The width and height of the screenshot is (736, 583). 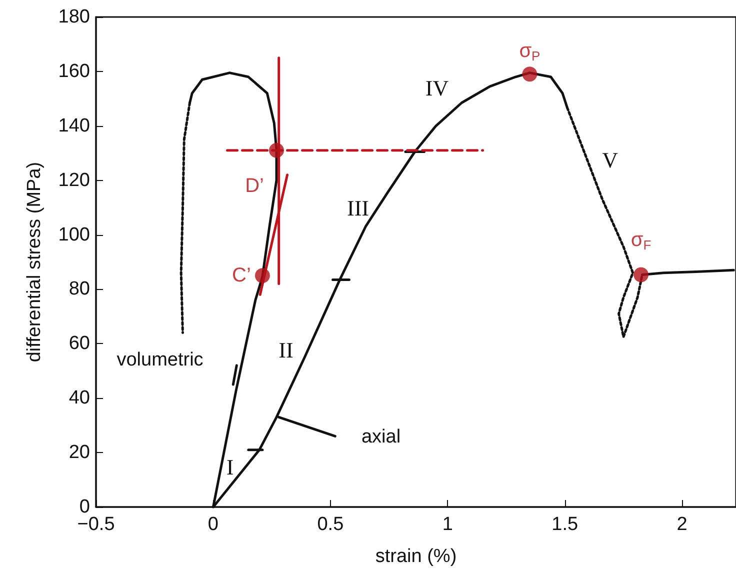 I want to click on y-tick-label: 140, so click(x=74, y=125).